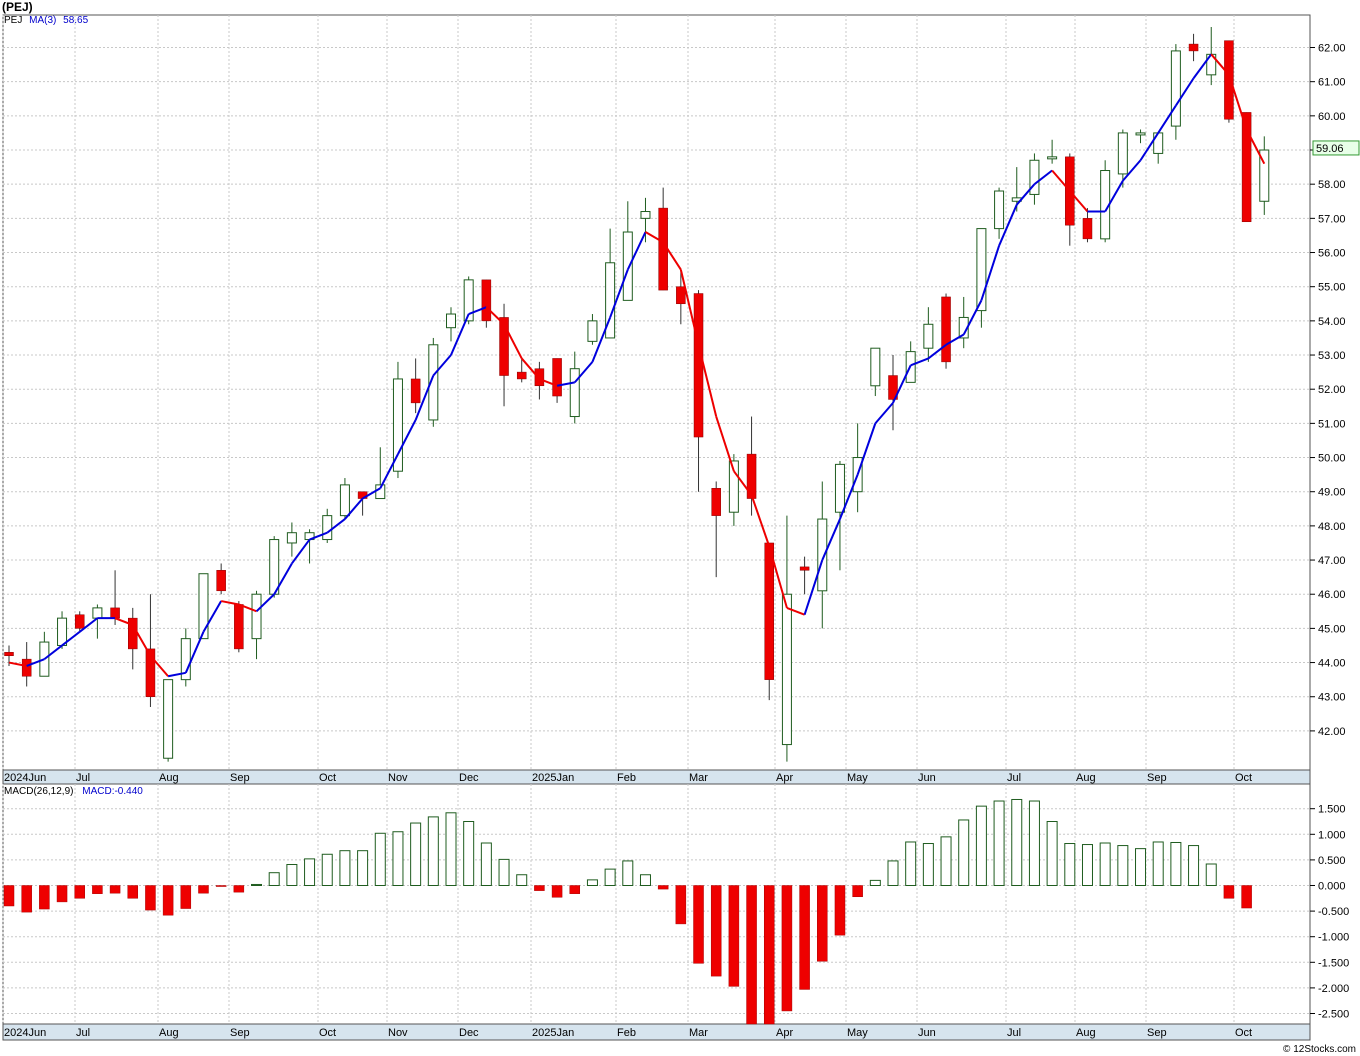  What do you see at coordinates (1333, 912) in the screenshot?
I see `macd-y-tick-label: -0.500` at bounding box center [1333, 912].